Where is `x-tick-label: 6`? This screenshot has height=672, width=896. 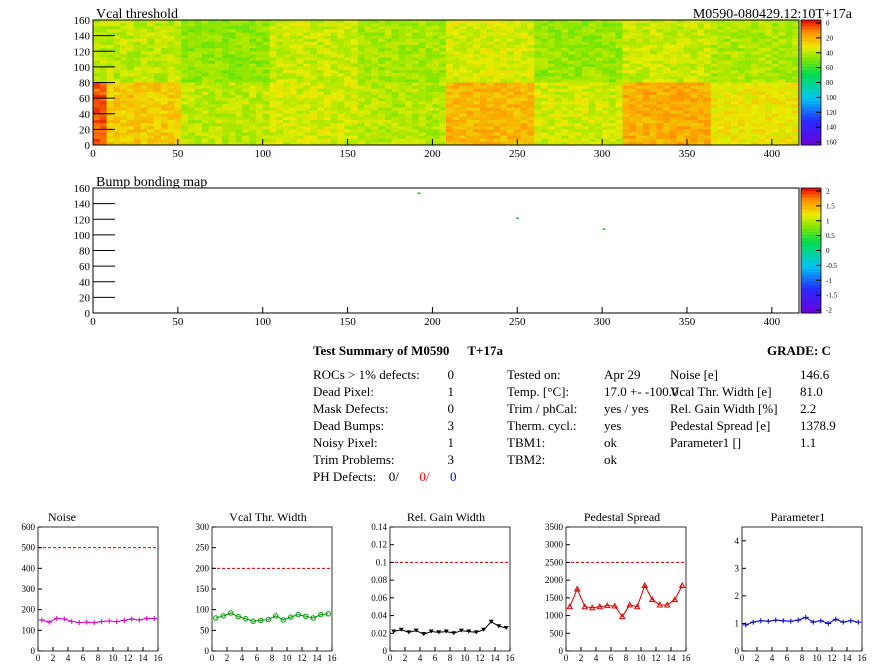
x-tick-label: 6 is located at coordinates (435, 658).